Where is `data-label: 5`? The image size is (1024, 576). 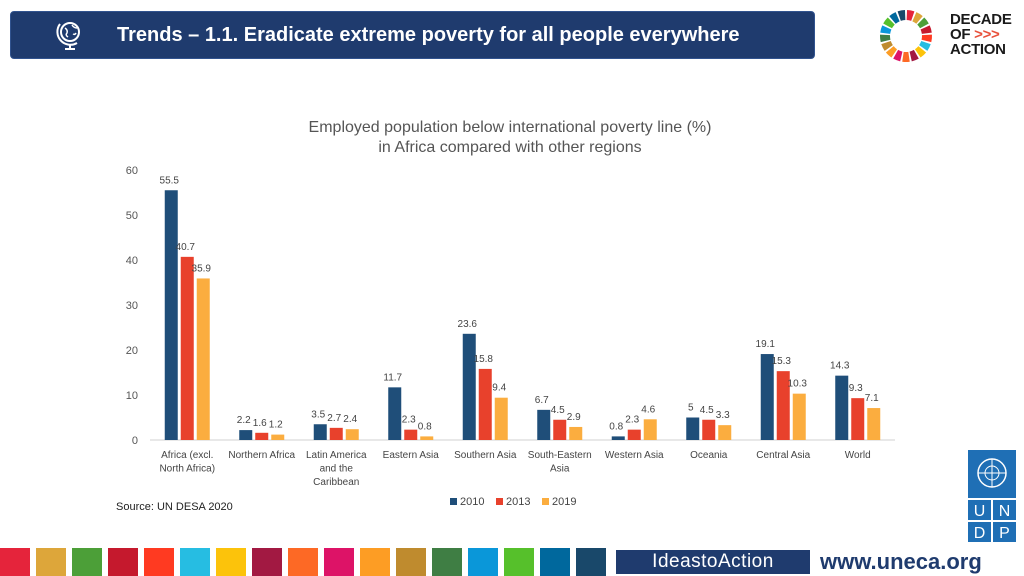
data-label: 5 is located at coordinates (691, 408).